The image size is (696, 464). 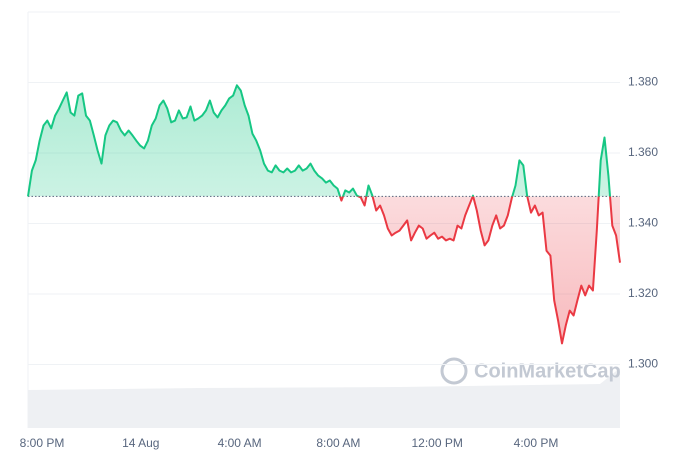 What do you see at coordinates (643, 82) in the screenshot?
I see `y-tick-label: 1.380` at bounding box center [643, 82].